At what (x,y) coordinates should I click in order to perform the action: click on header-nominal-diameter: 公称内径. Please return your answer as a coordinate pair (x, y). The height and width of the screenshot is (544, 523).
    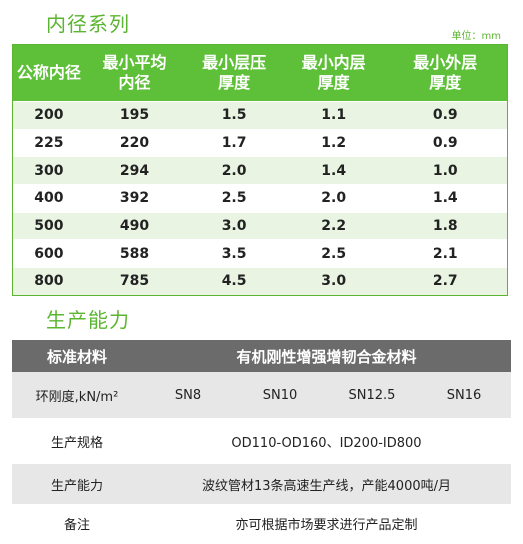
    Looking at the image, I should click on (48, 72).